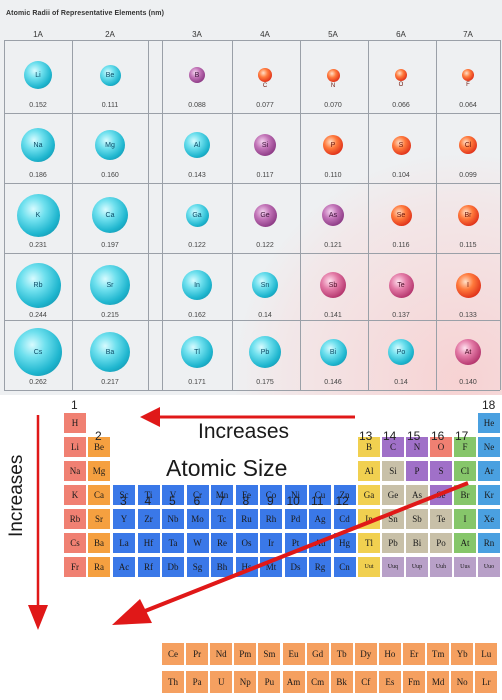 The height and width of the screenshot is (700, 502). I want to click on atom-sphere-s: S, so click(401, 145).